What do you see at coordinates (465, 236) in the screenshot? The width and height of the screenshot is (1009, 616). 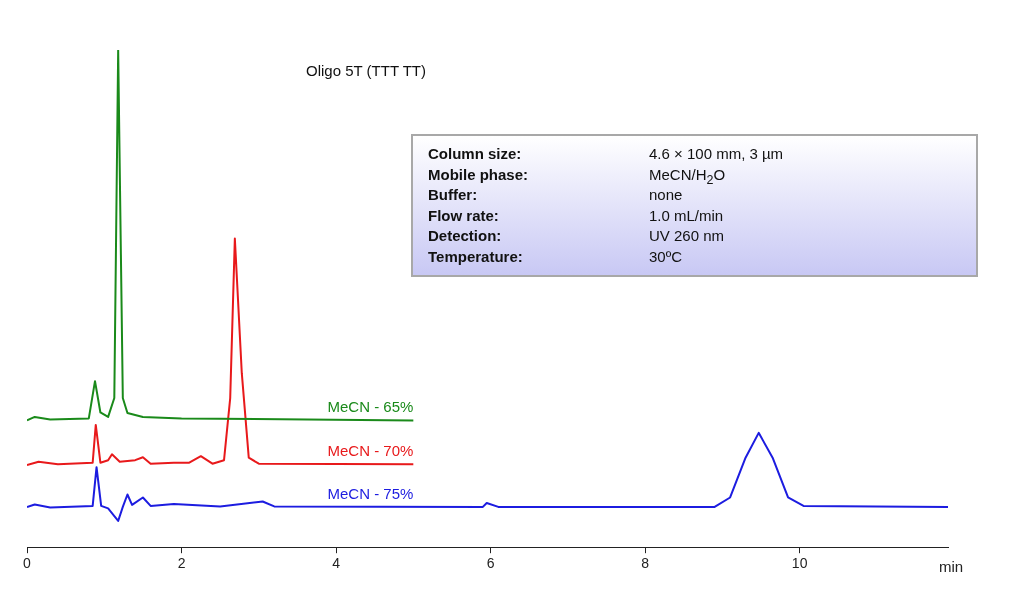 I see `annotation: Detection:` at bounding box center [465, 236].